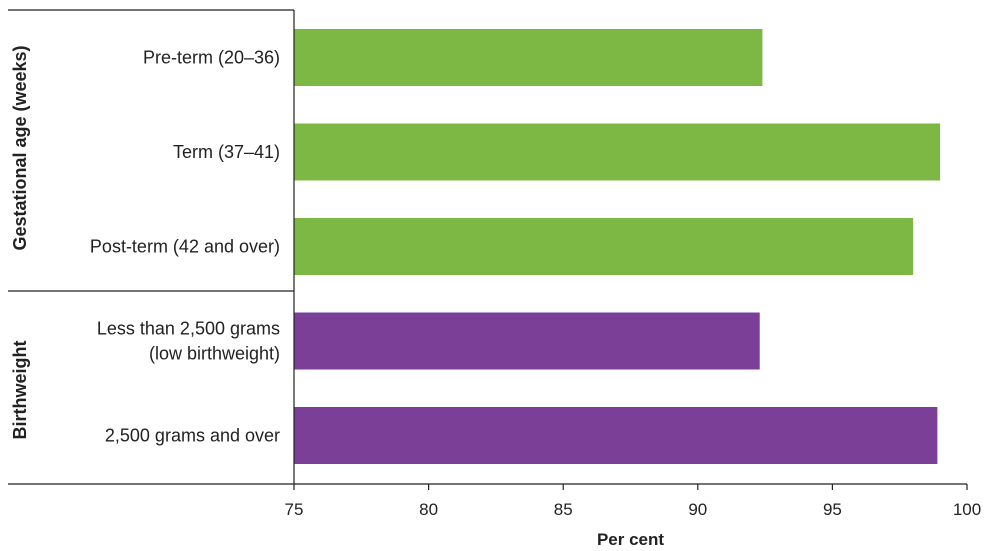  Describe the element at coordinates (697, 509) in the screenshot. I see `x-tick-label: 90` at that location.